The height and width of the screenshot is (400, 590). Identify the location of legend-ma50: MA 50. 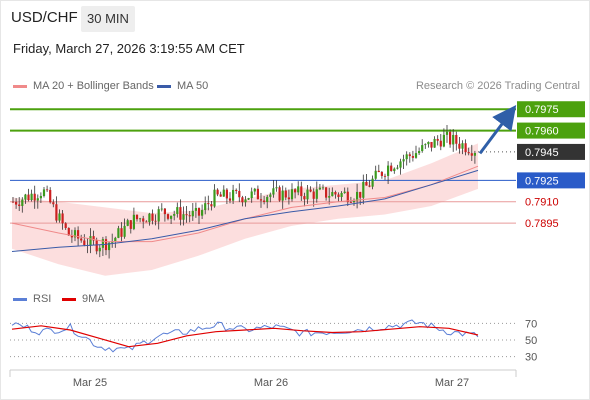
(182, 86).